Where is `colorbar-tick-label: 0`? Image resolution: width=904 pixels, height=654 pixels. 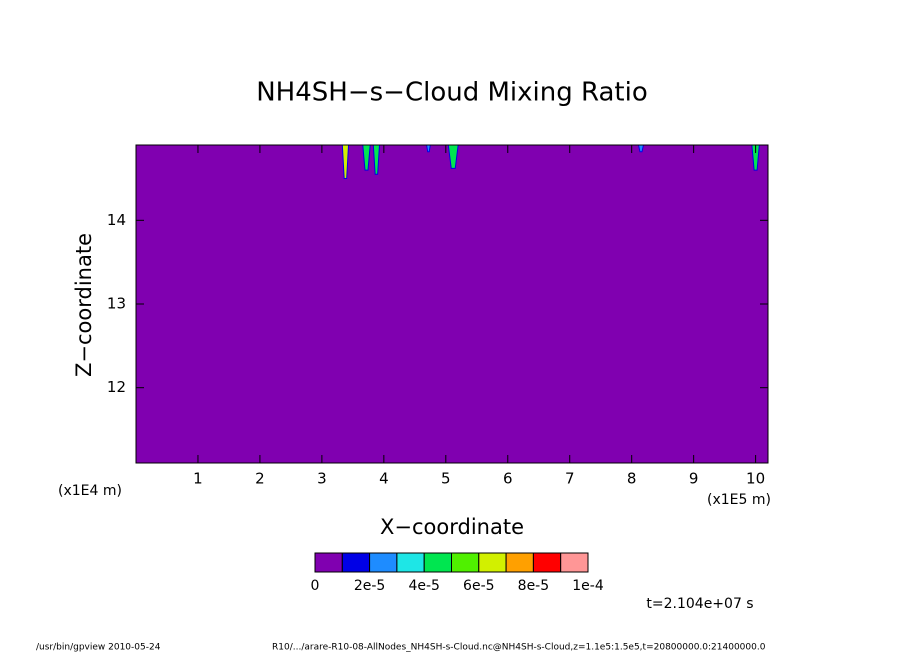
colorbar-tick-label: 0 is located at coordinates (315, 586).